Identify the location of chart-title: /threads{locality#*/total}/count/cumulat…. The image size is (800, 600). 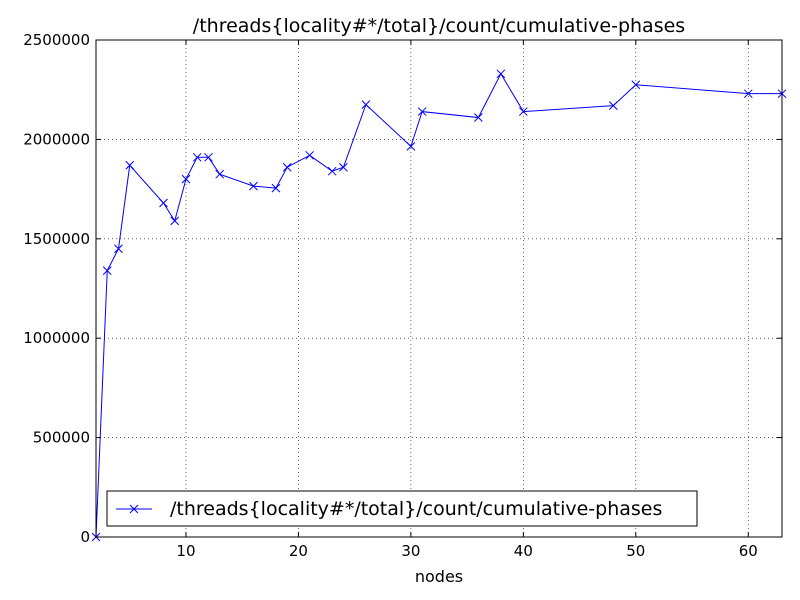
(439, 26).